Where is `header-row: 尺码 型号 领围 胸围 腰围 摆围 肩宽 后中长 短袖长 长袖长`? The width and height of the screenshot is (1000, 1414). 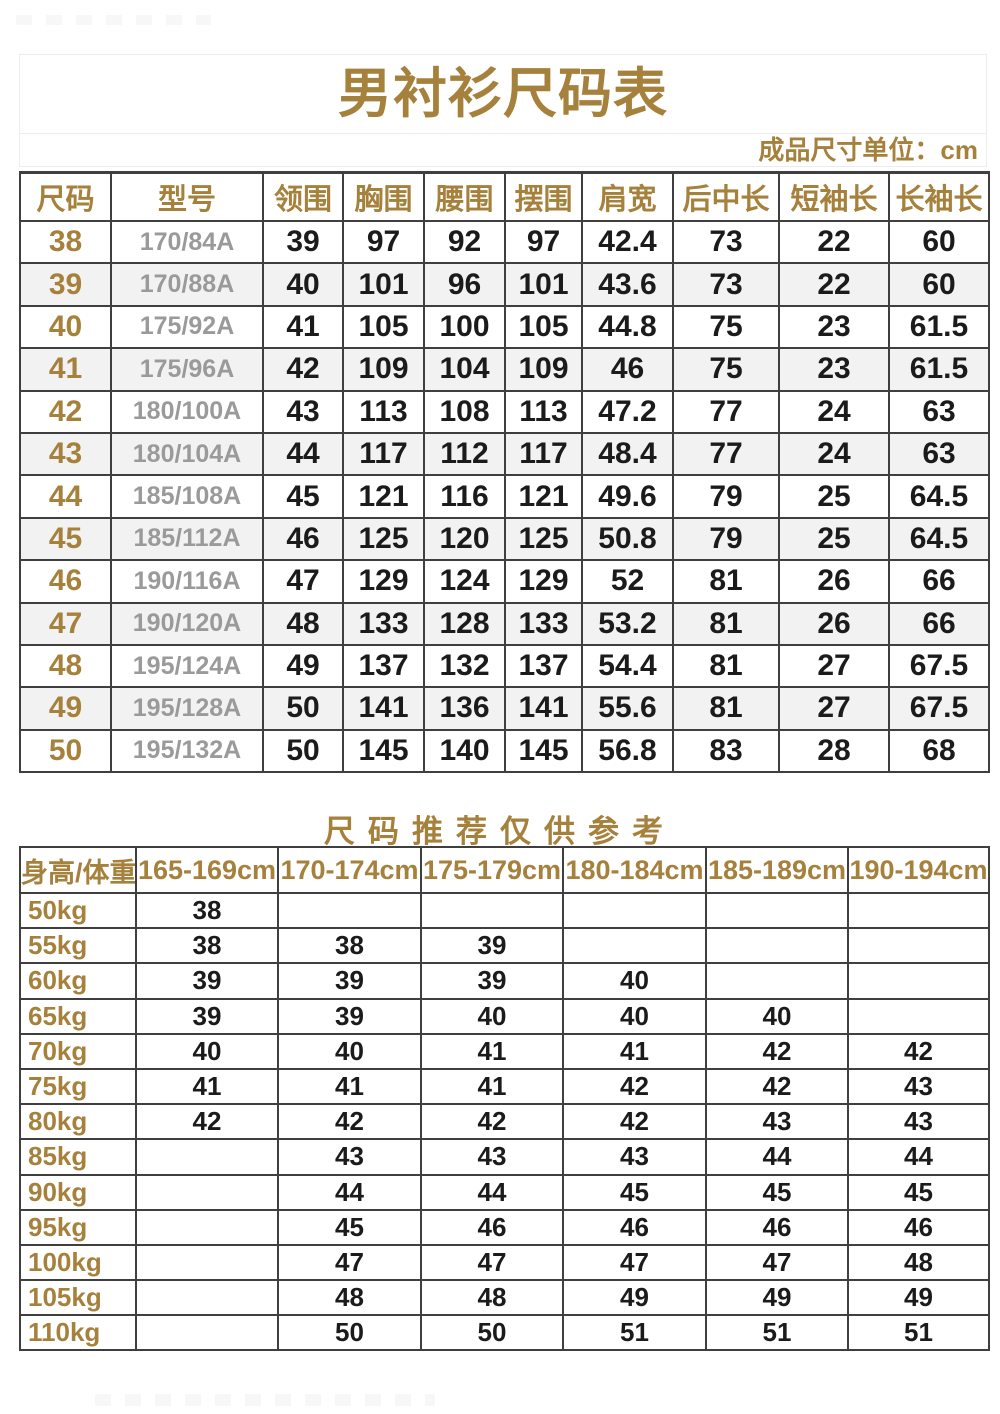
header-row: 尺码 型号 领围 胸围 腰围 摆围 肩宽 后中长 短袖长 长袖长 is located at coordinates (504, 196).